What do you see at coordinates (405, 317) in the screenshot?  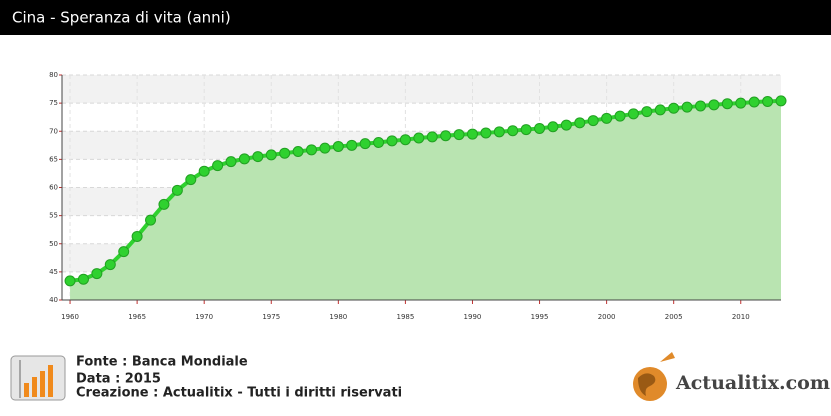 I see `x-tick-label: 1985` at bounding box center [405, 317].